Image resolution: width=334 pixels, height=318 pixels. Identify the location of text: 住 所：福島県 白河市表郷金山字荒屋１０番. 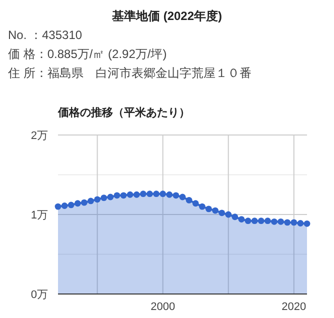
(129, 73).